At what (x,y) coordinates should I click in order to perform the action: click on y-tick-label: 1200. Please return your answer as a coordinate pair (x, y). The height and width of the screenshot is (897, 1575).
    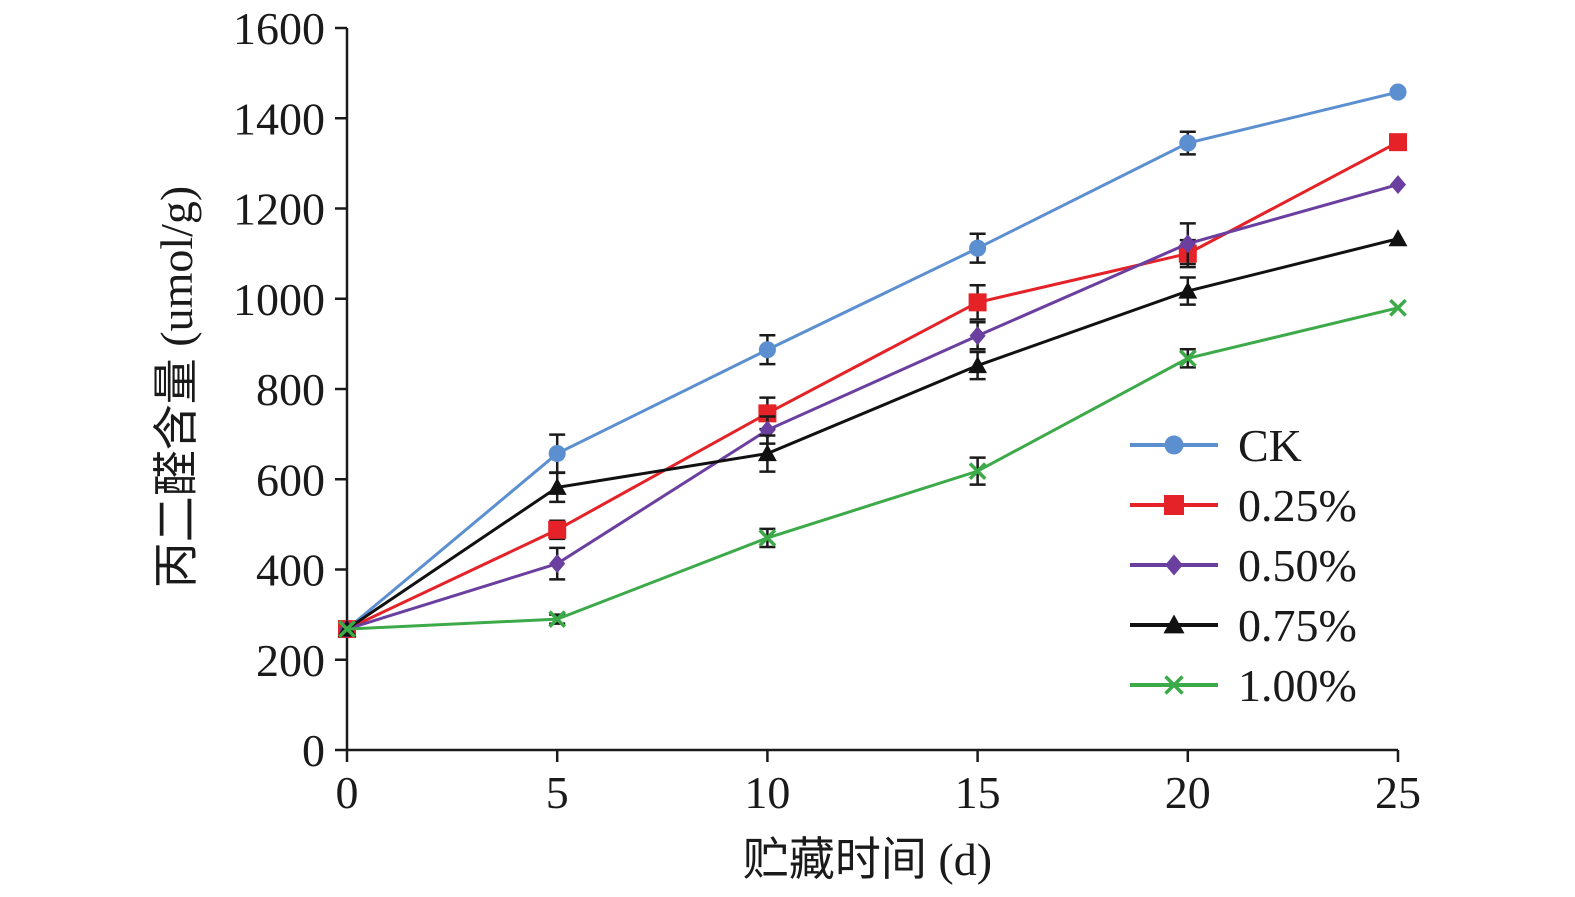
    Looking at the image, I should click on (279, 209).